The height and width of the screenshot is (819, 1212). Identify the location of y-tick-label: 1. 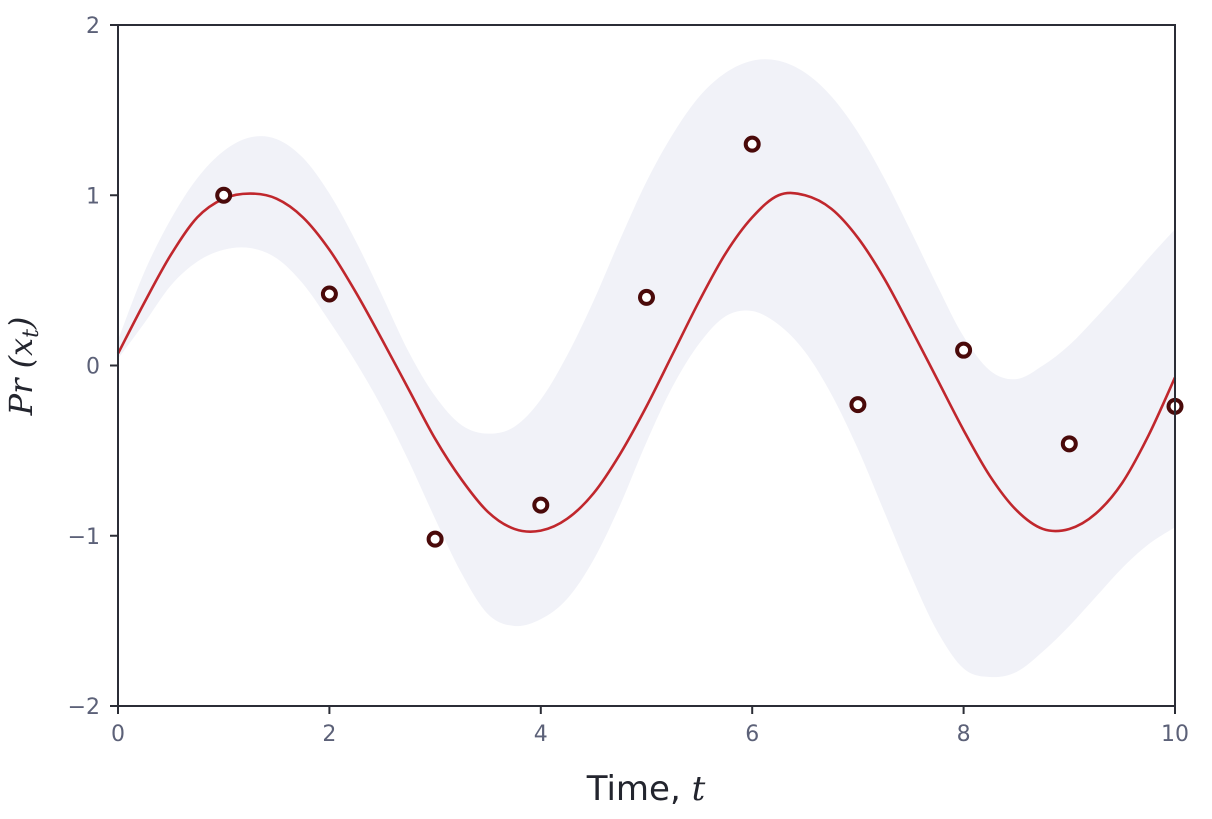
(93, 196).